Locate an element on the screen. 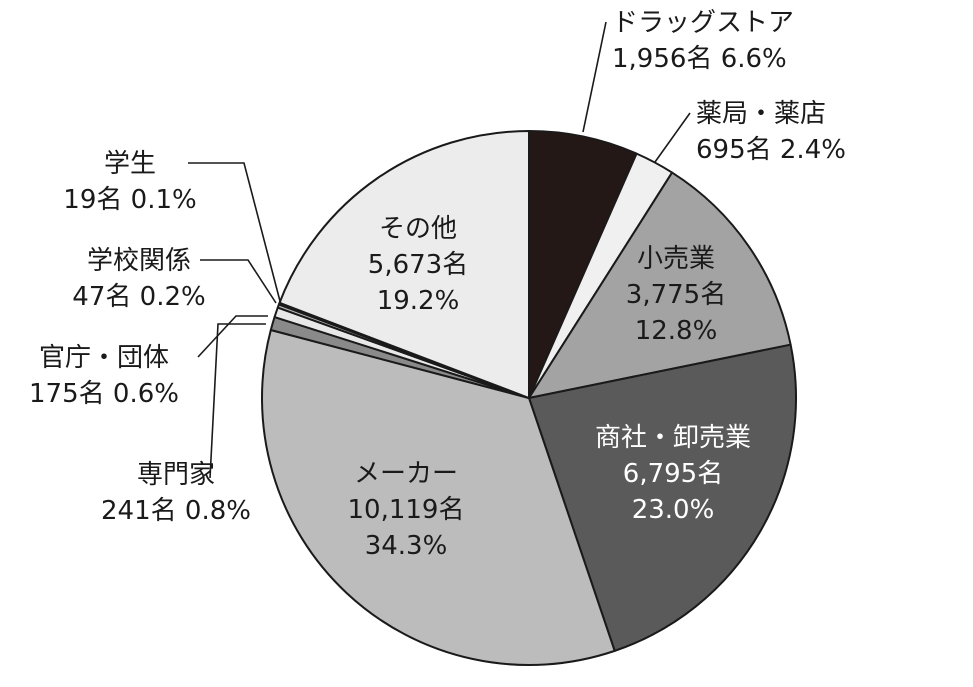 The image size is (973, 687). label-manufacturer-count: 10,119名 is located at coordinates (406, 510).